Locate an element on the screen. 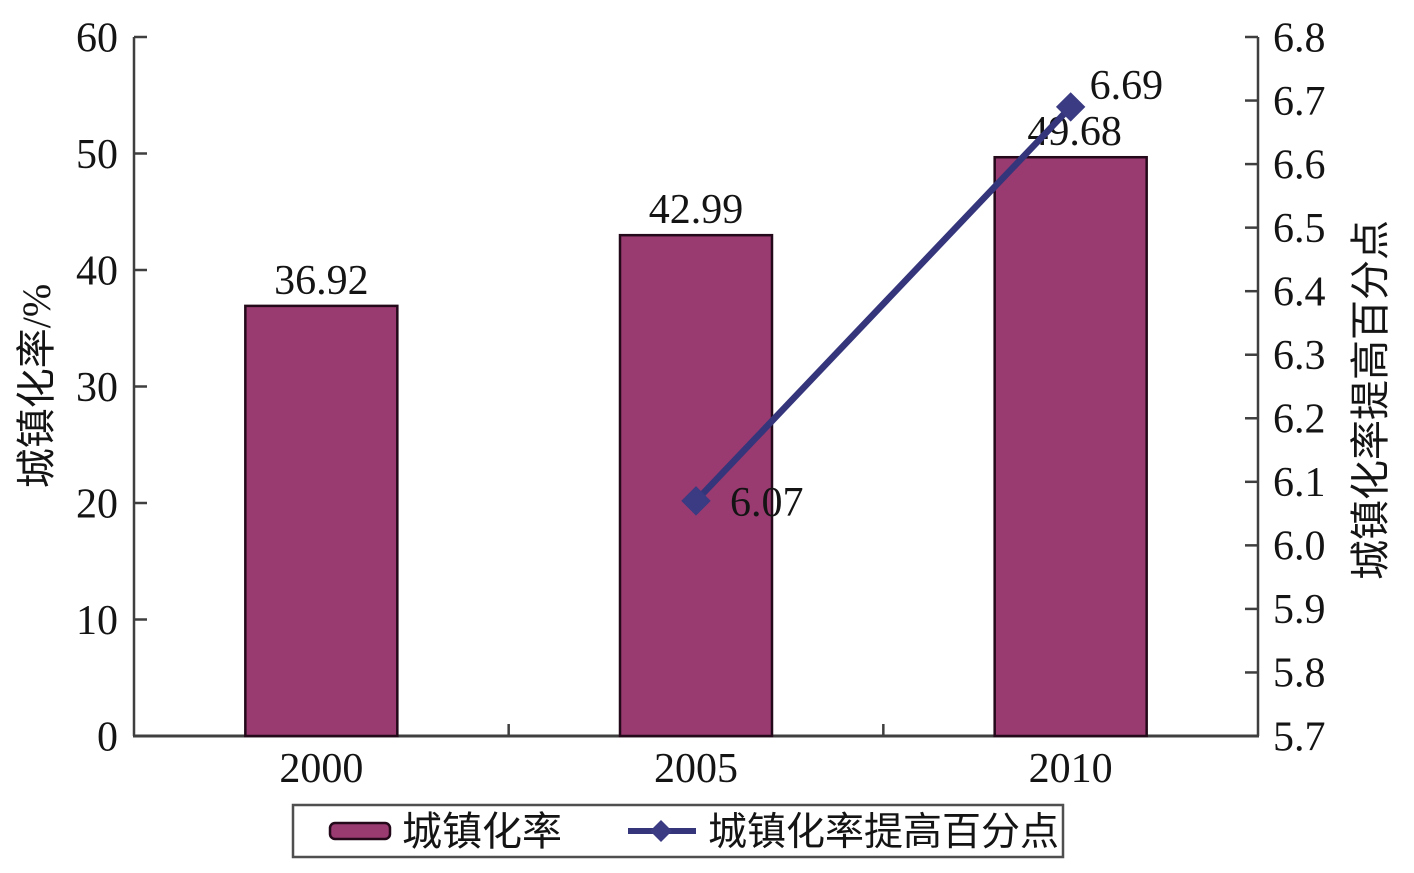  legend-diamond-icon is located at coordinates (661, 831).